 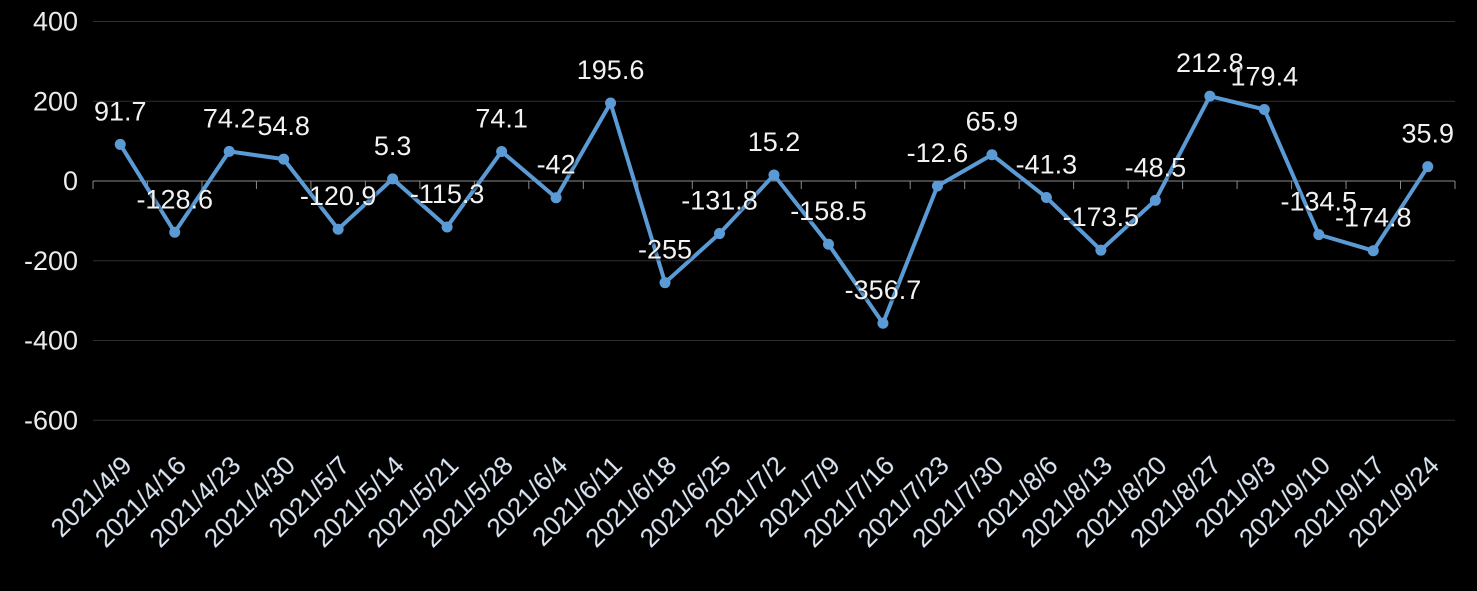 What do you see at coordinates (665, 250) in the screenshot?
I see `data-label: -255` at bounding box center [665, 250].